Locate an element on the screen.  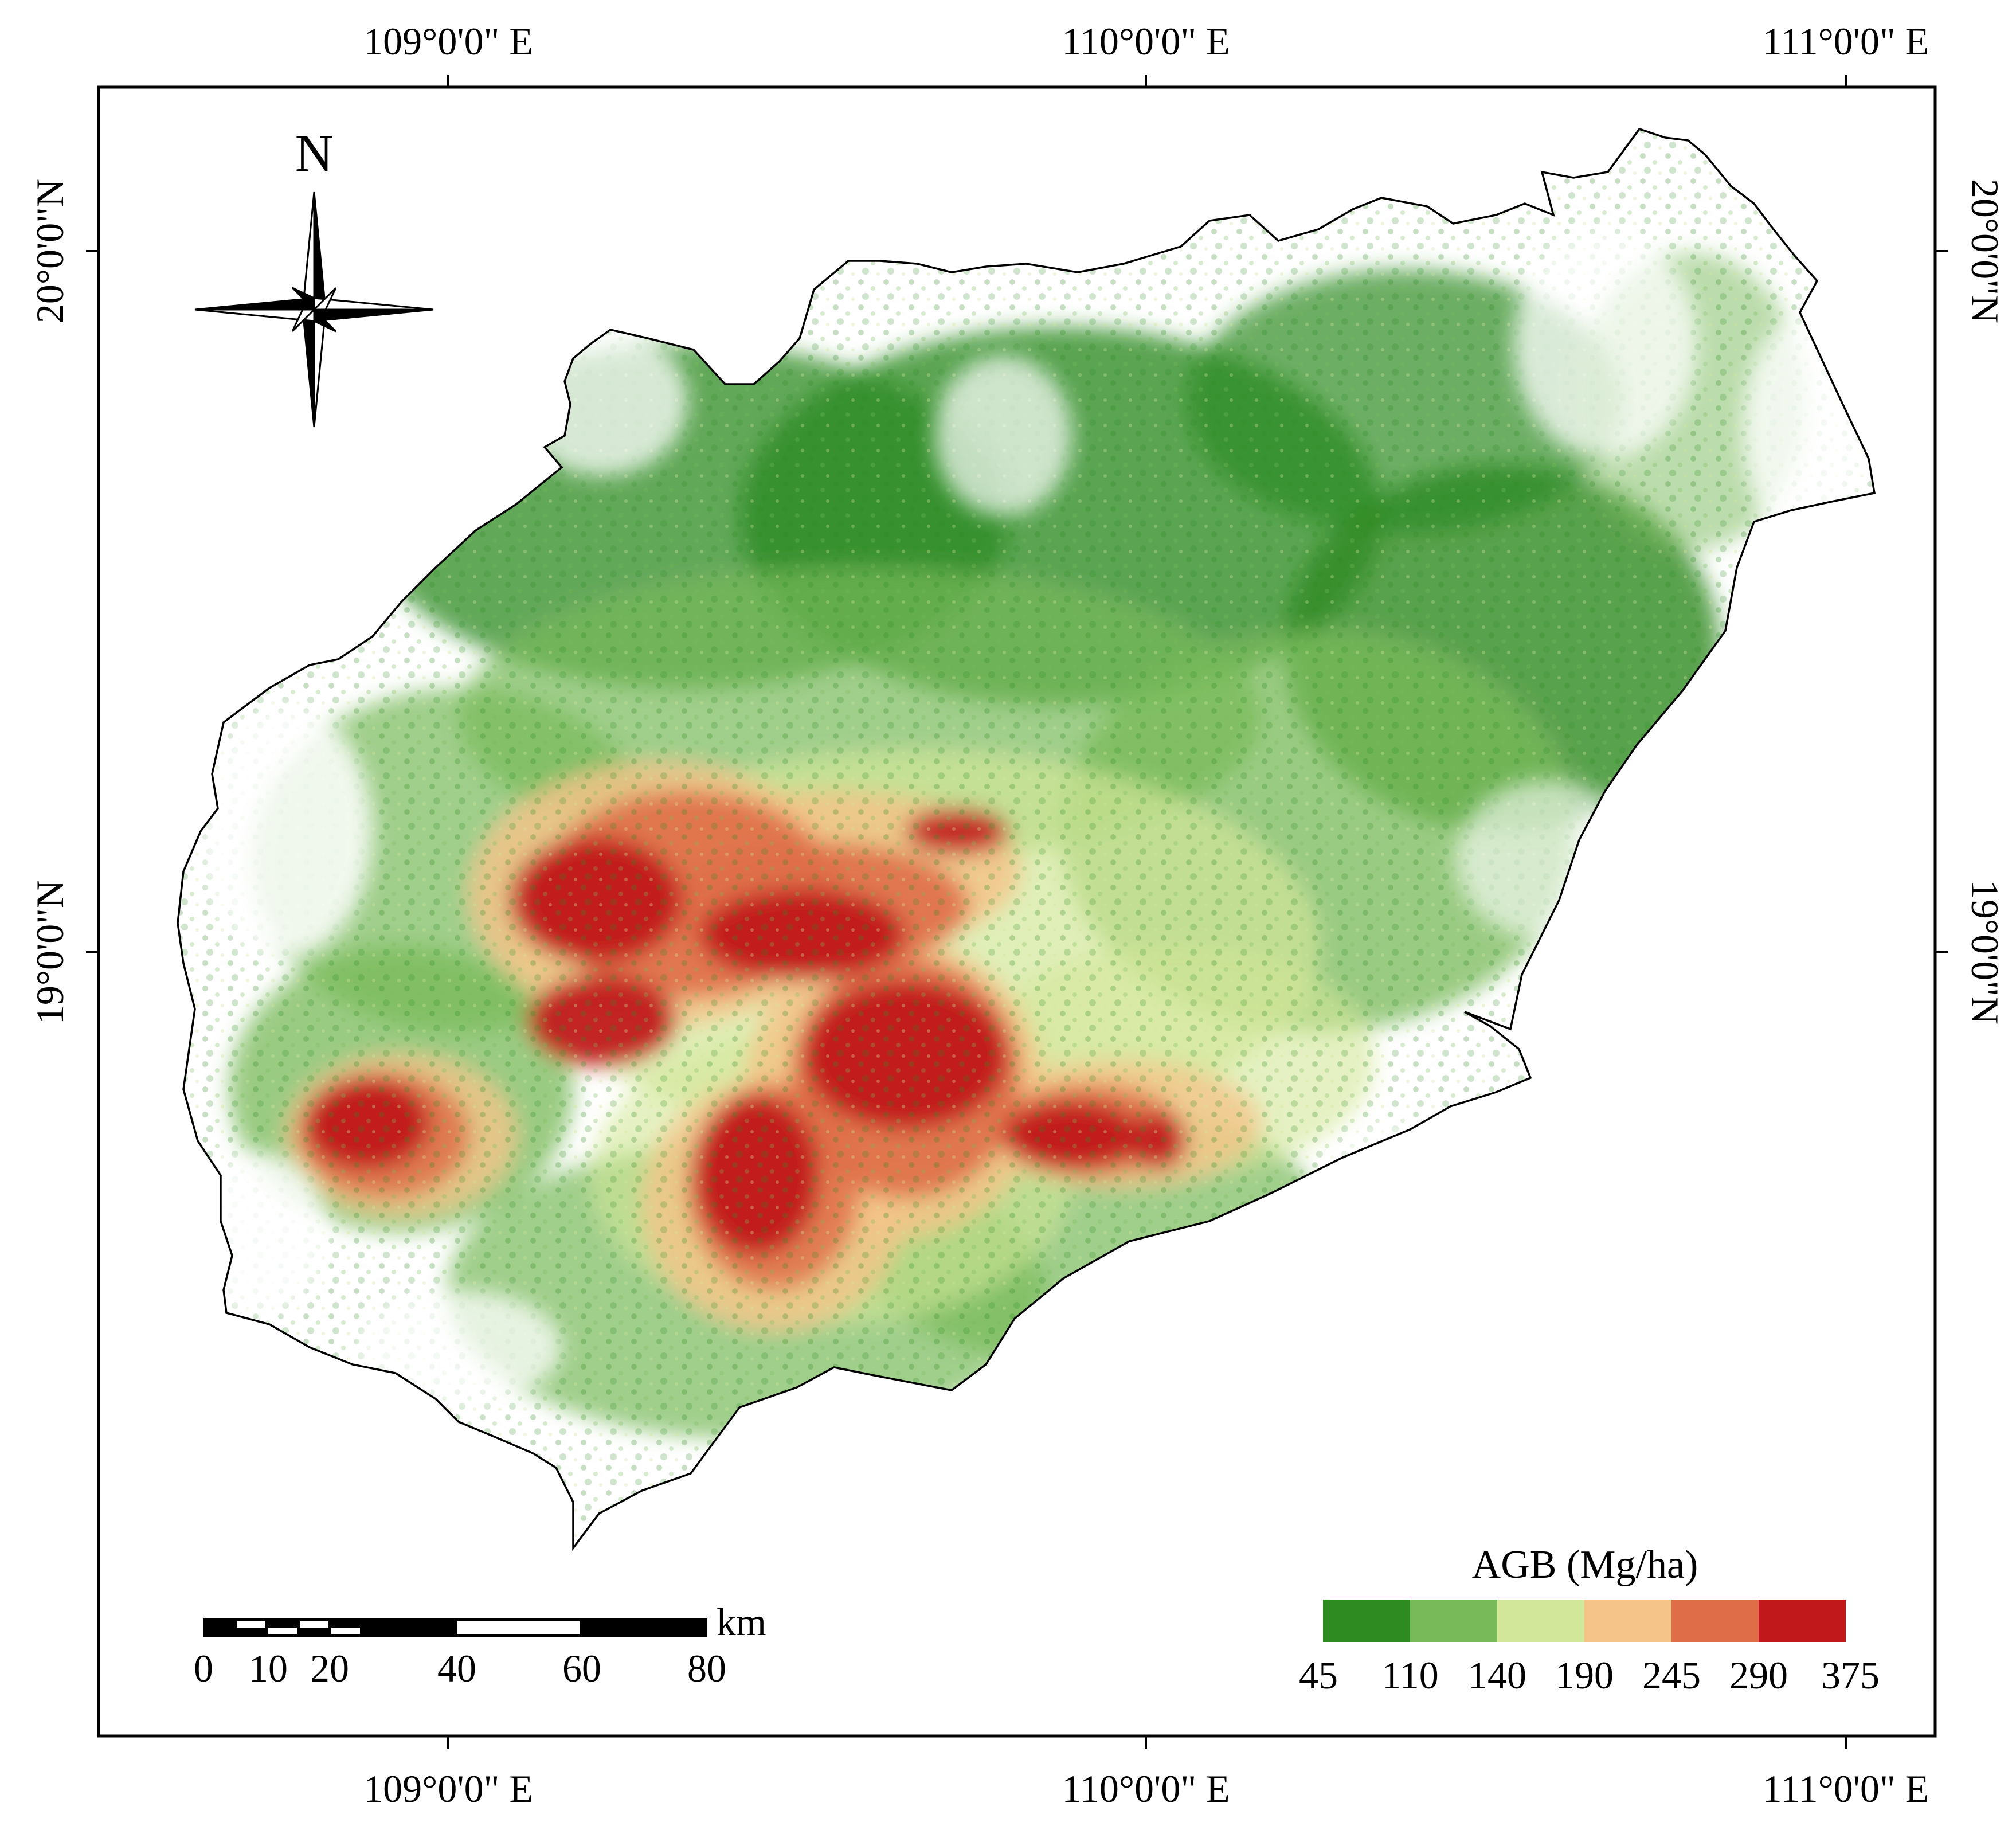
compass-rose-icon is located at coordinates (314, 309).